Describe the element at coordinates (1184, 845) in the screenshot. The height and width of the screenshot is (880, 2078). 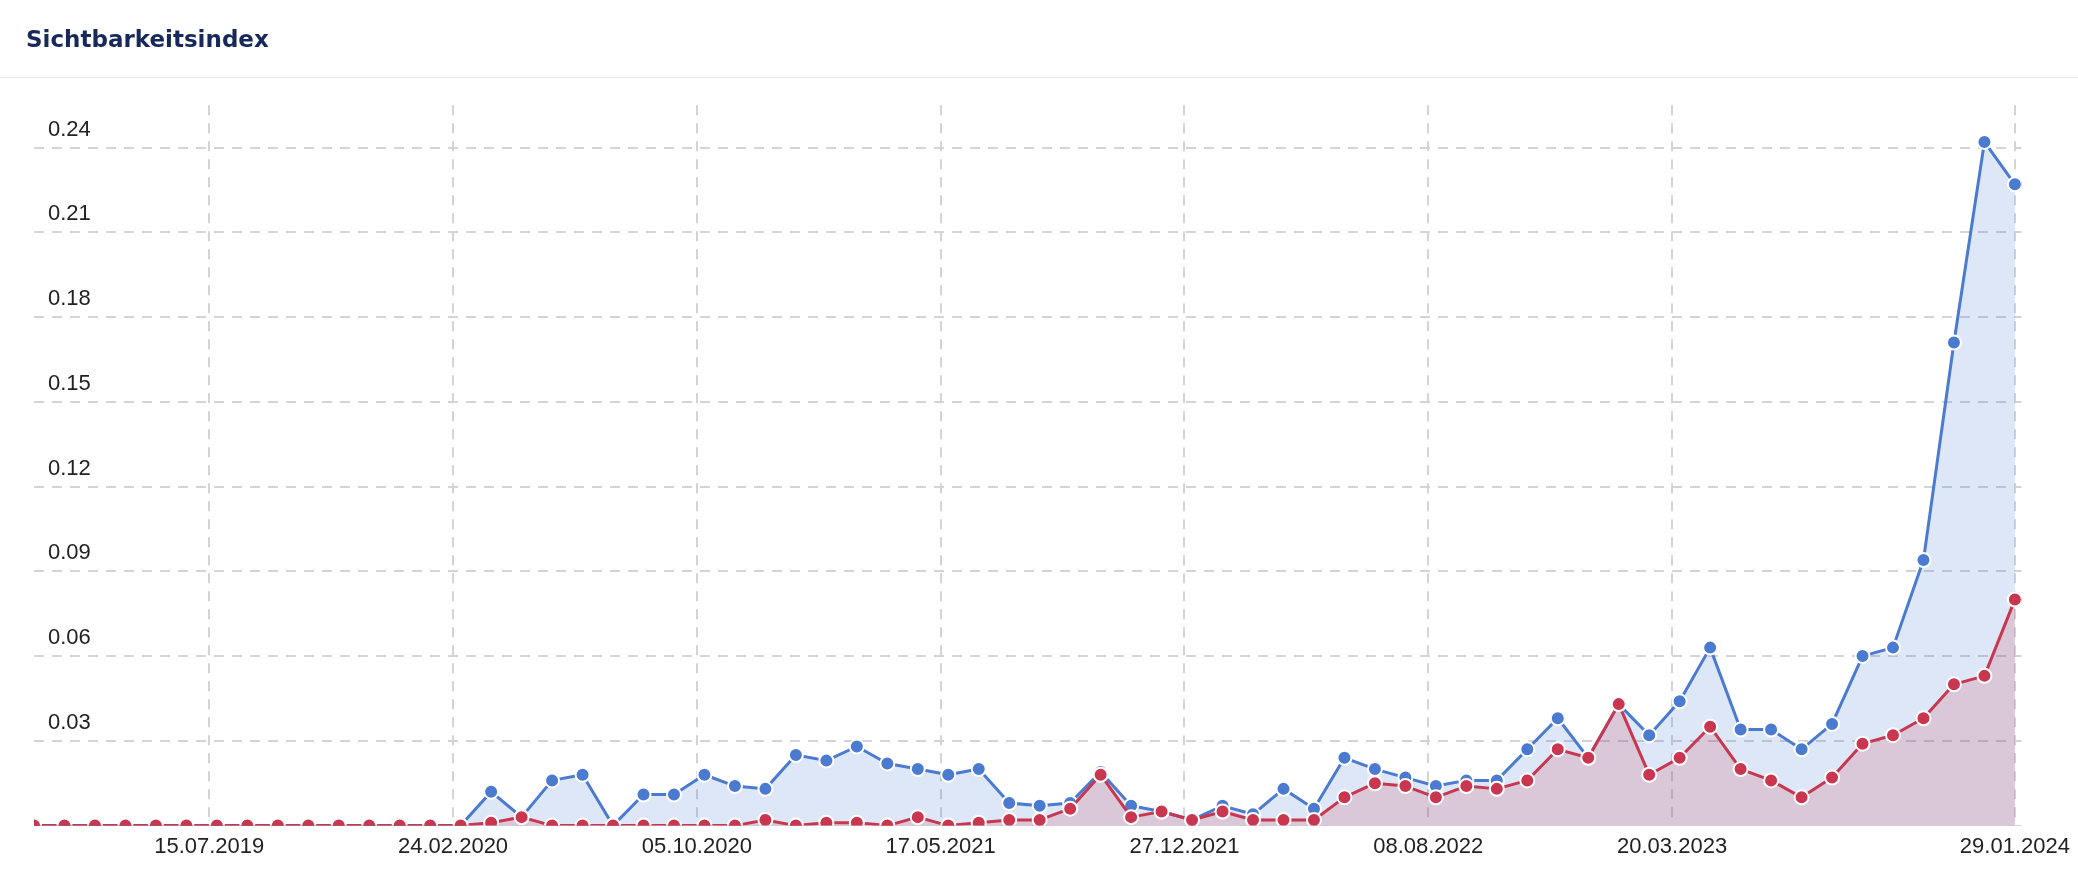
I see `x-tick-label: 27.12.2021` at that location.